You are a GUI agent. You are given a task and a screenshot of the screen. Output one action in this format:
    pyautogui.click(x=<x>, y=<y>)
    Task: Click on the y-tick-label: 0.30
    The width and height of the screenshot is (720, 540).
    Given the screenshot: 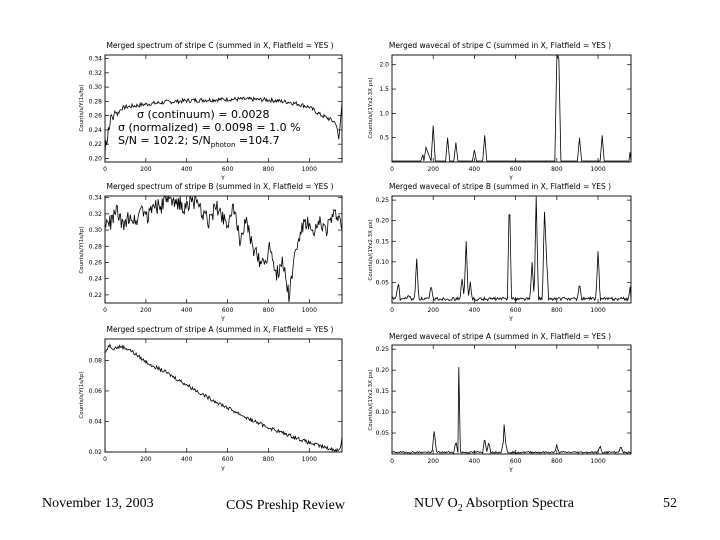 What is the action you would take?
    pyautogui.click(x=96, y=230)
    